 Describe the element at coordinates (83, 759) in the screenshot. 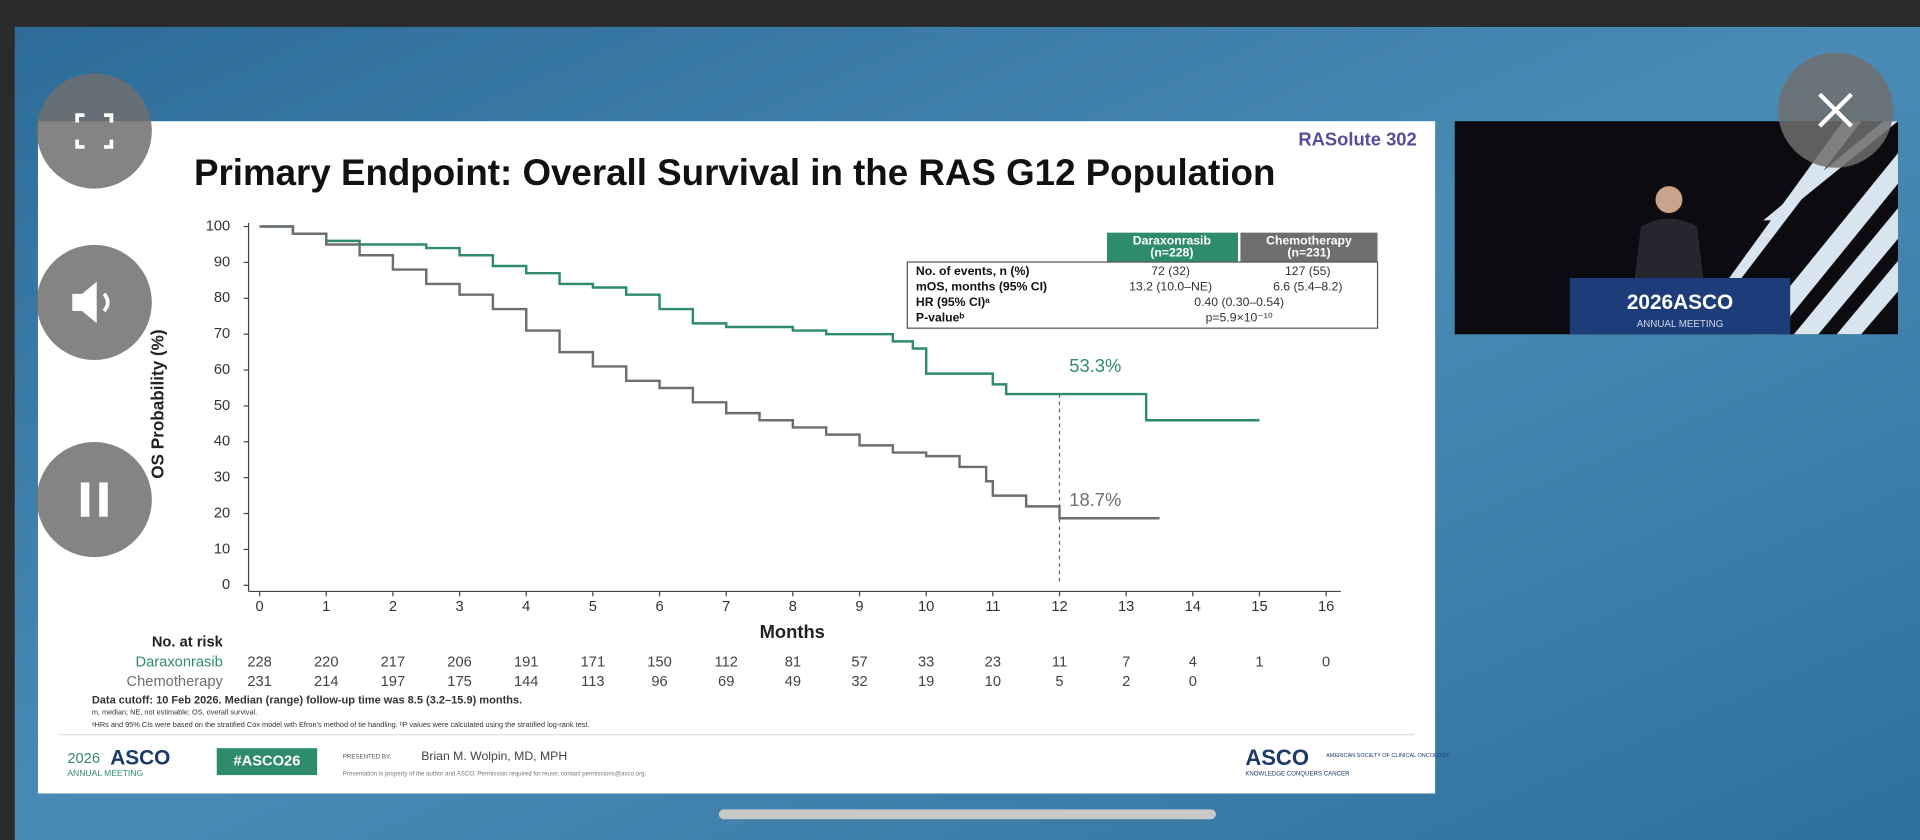

I see `meeting-year: 2026` at that location.